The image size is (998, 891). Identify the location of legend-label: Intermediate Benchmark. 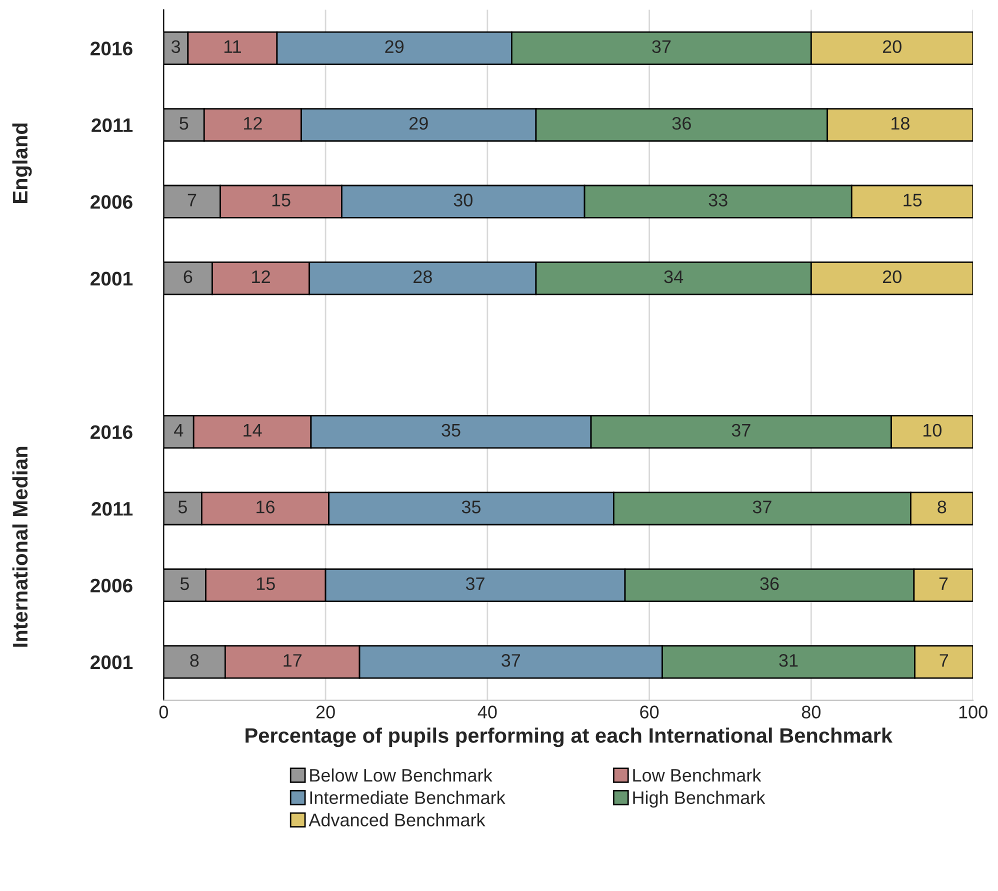
(408, 797).